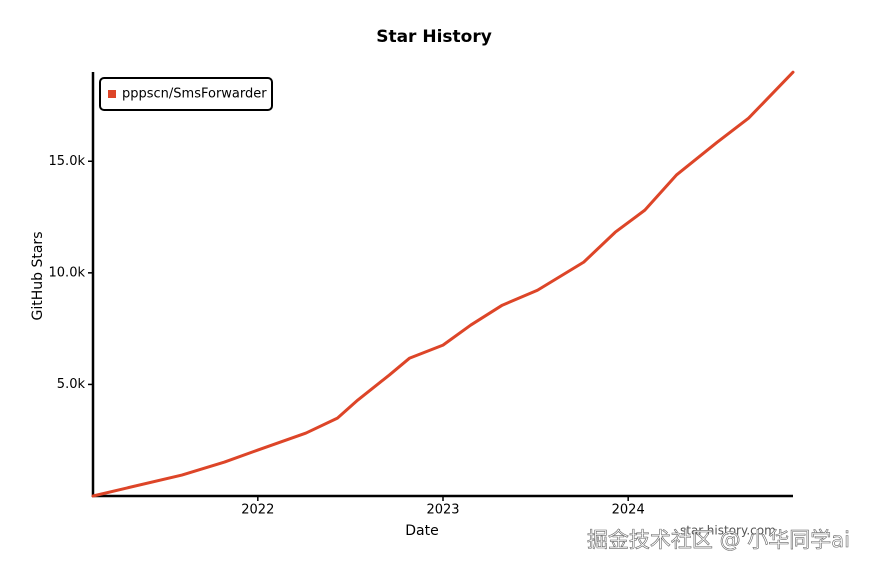 This screenshot has height=575, width=869. What do you see at coordinates (67, 161) in the screenshot?
I see `y-tick-label: 15.0k` at bounding box center [67, 161].